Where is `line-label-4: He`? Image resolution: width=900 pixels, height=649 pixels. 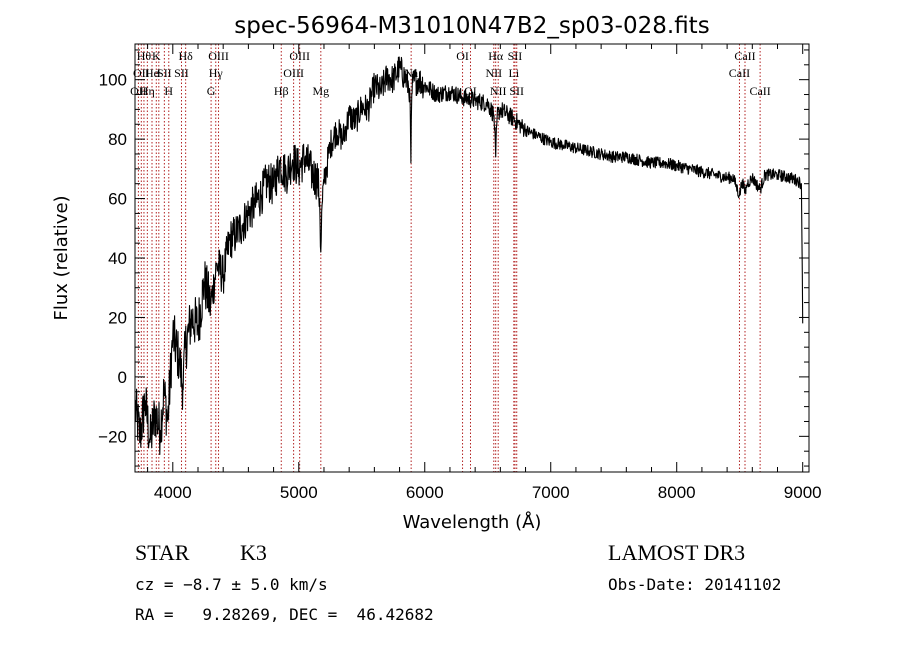 line-label-4: He is located at coordinates (152, 73).